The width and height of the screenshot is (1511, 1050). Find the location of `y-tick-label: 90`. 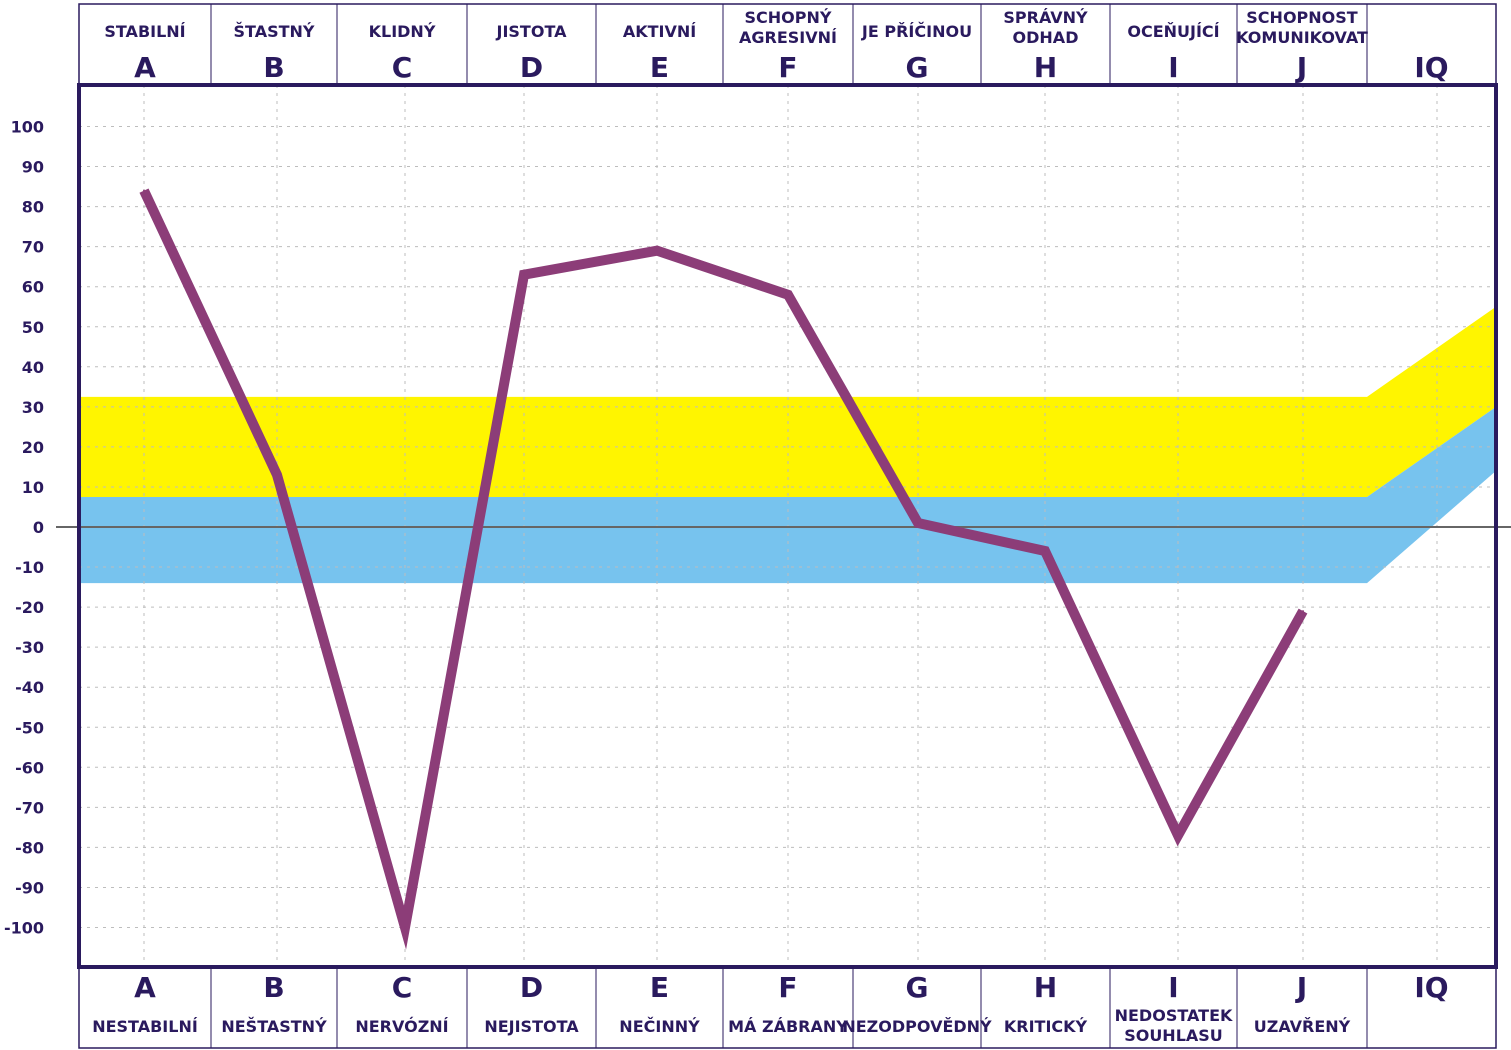

y-tick-label: 90 is located at coordinates (33, 167).